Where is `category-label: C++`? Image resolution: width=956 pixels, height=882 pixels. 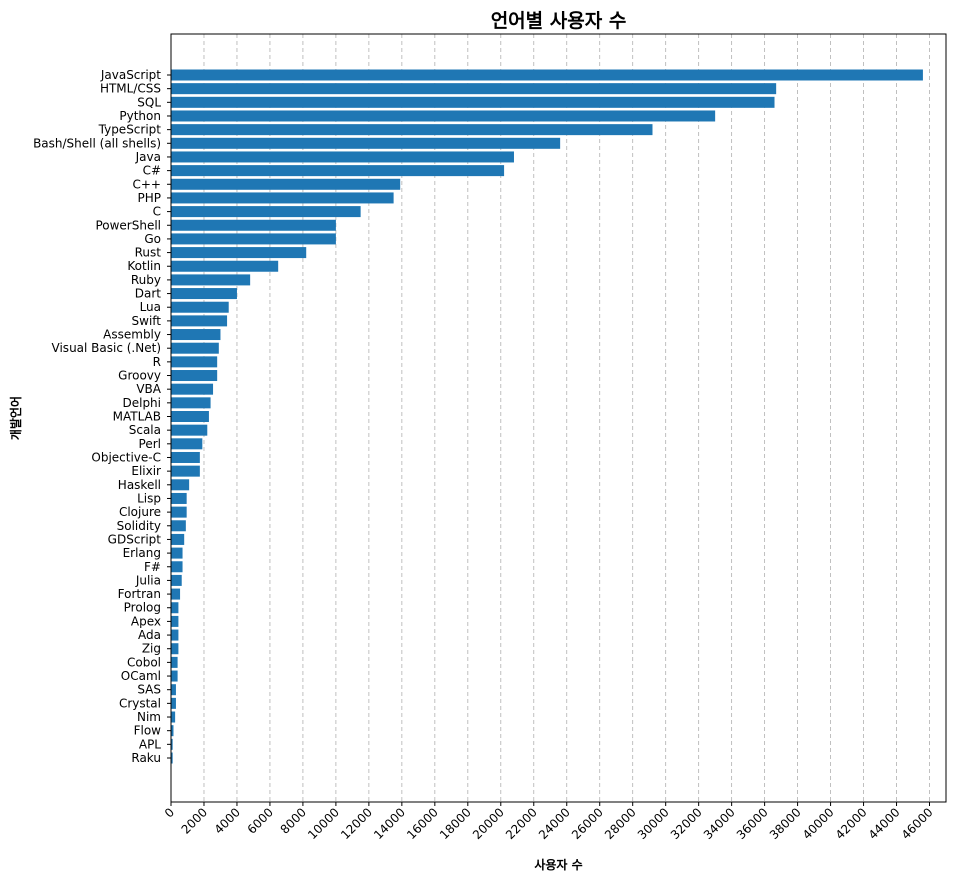 category-label: C++ is located at coordinates (147, 184).